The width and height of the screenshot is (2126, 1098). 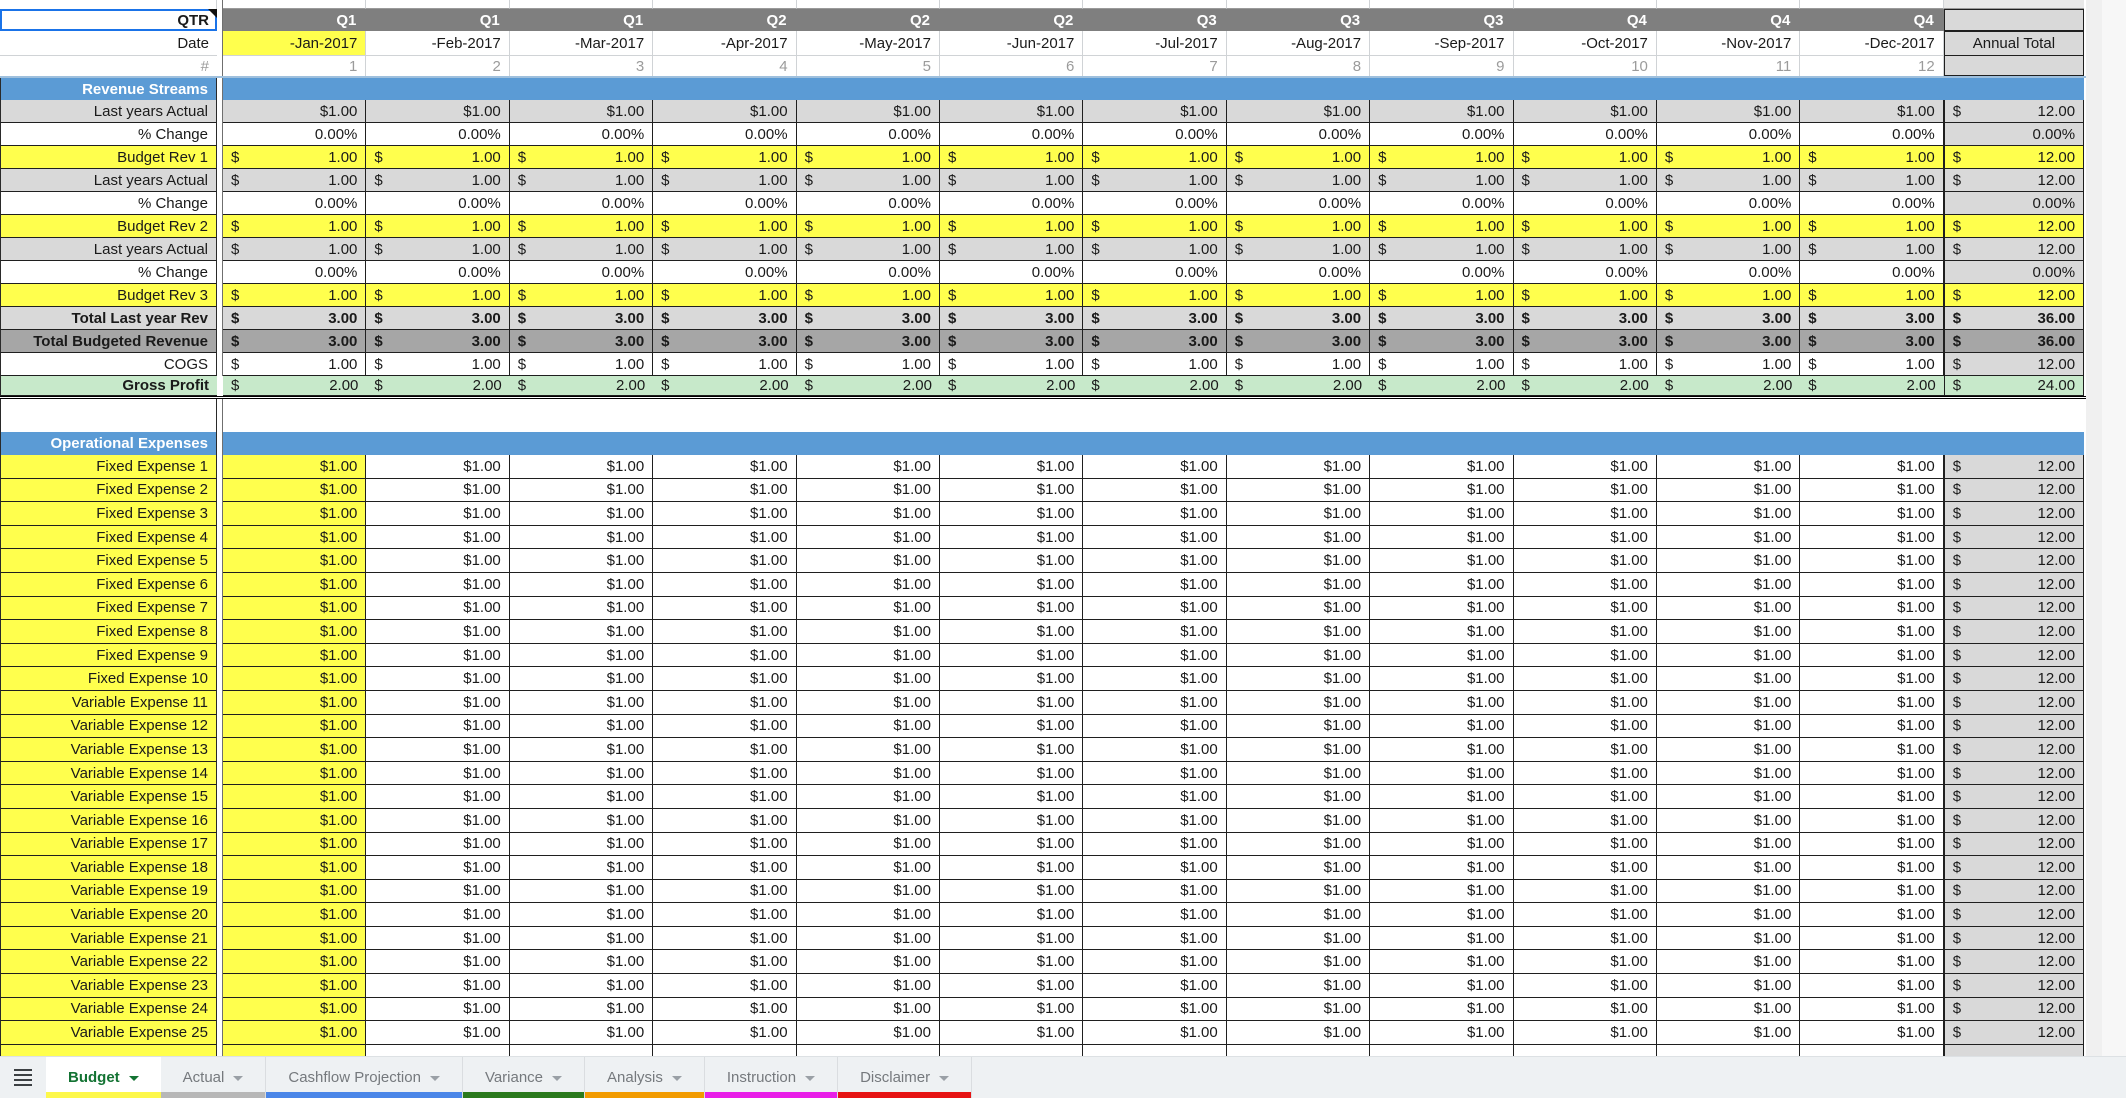 What do you see at coordinates (1872, 20) in the screenshot?
I see `quarter-header-cell: Q4` at bounding box center [1872, 20].